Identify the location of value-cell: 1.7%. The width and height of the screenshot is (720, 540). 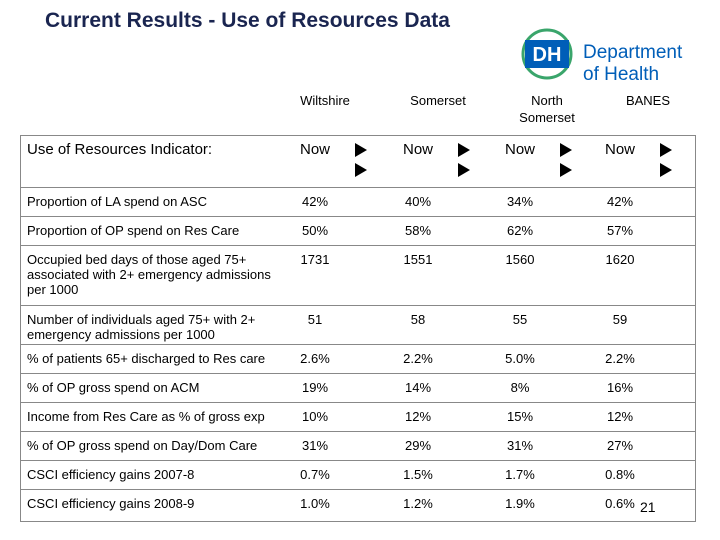
(520, 474).